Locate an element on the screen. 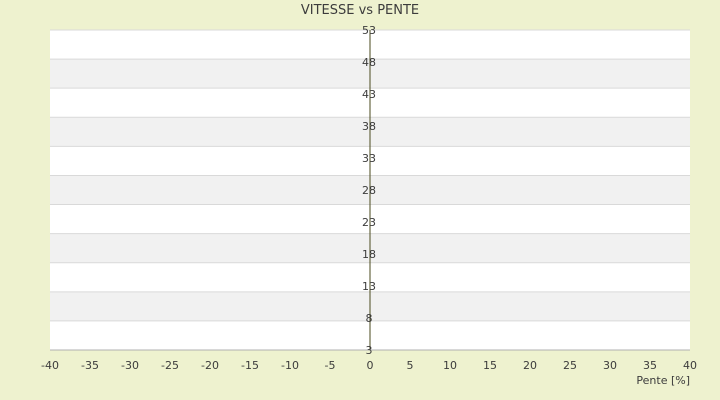  x-tick-label: 25 is located at coordinates (570, 365).